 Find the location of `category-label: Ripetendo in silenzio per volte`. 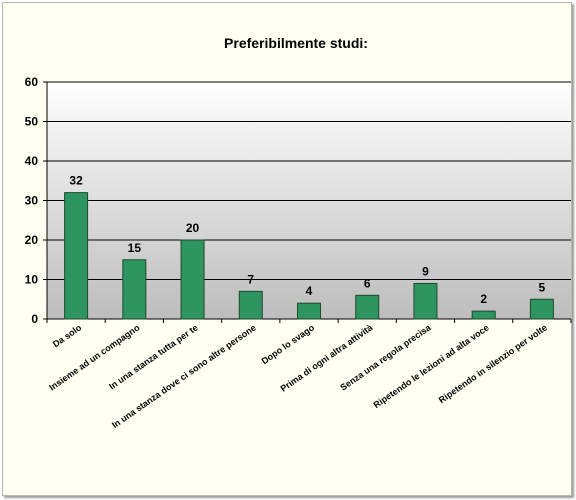

category-label: Ripetendo in silenzio per volte is located at coordinates (493, 363).